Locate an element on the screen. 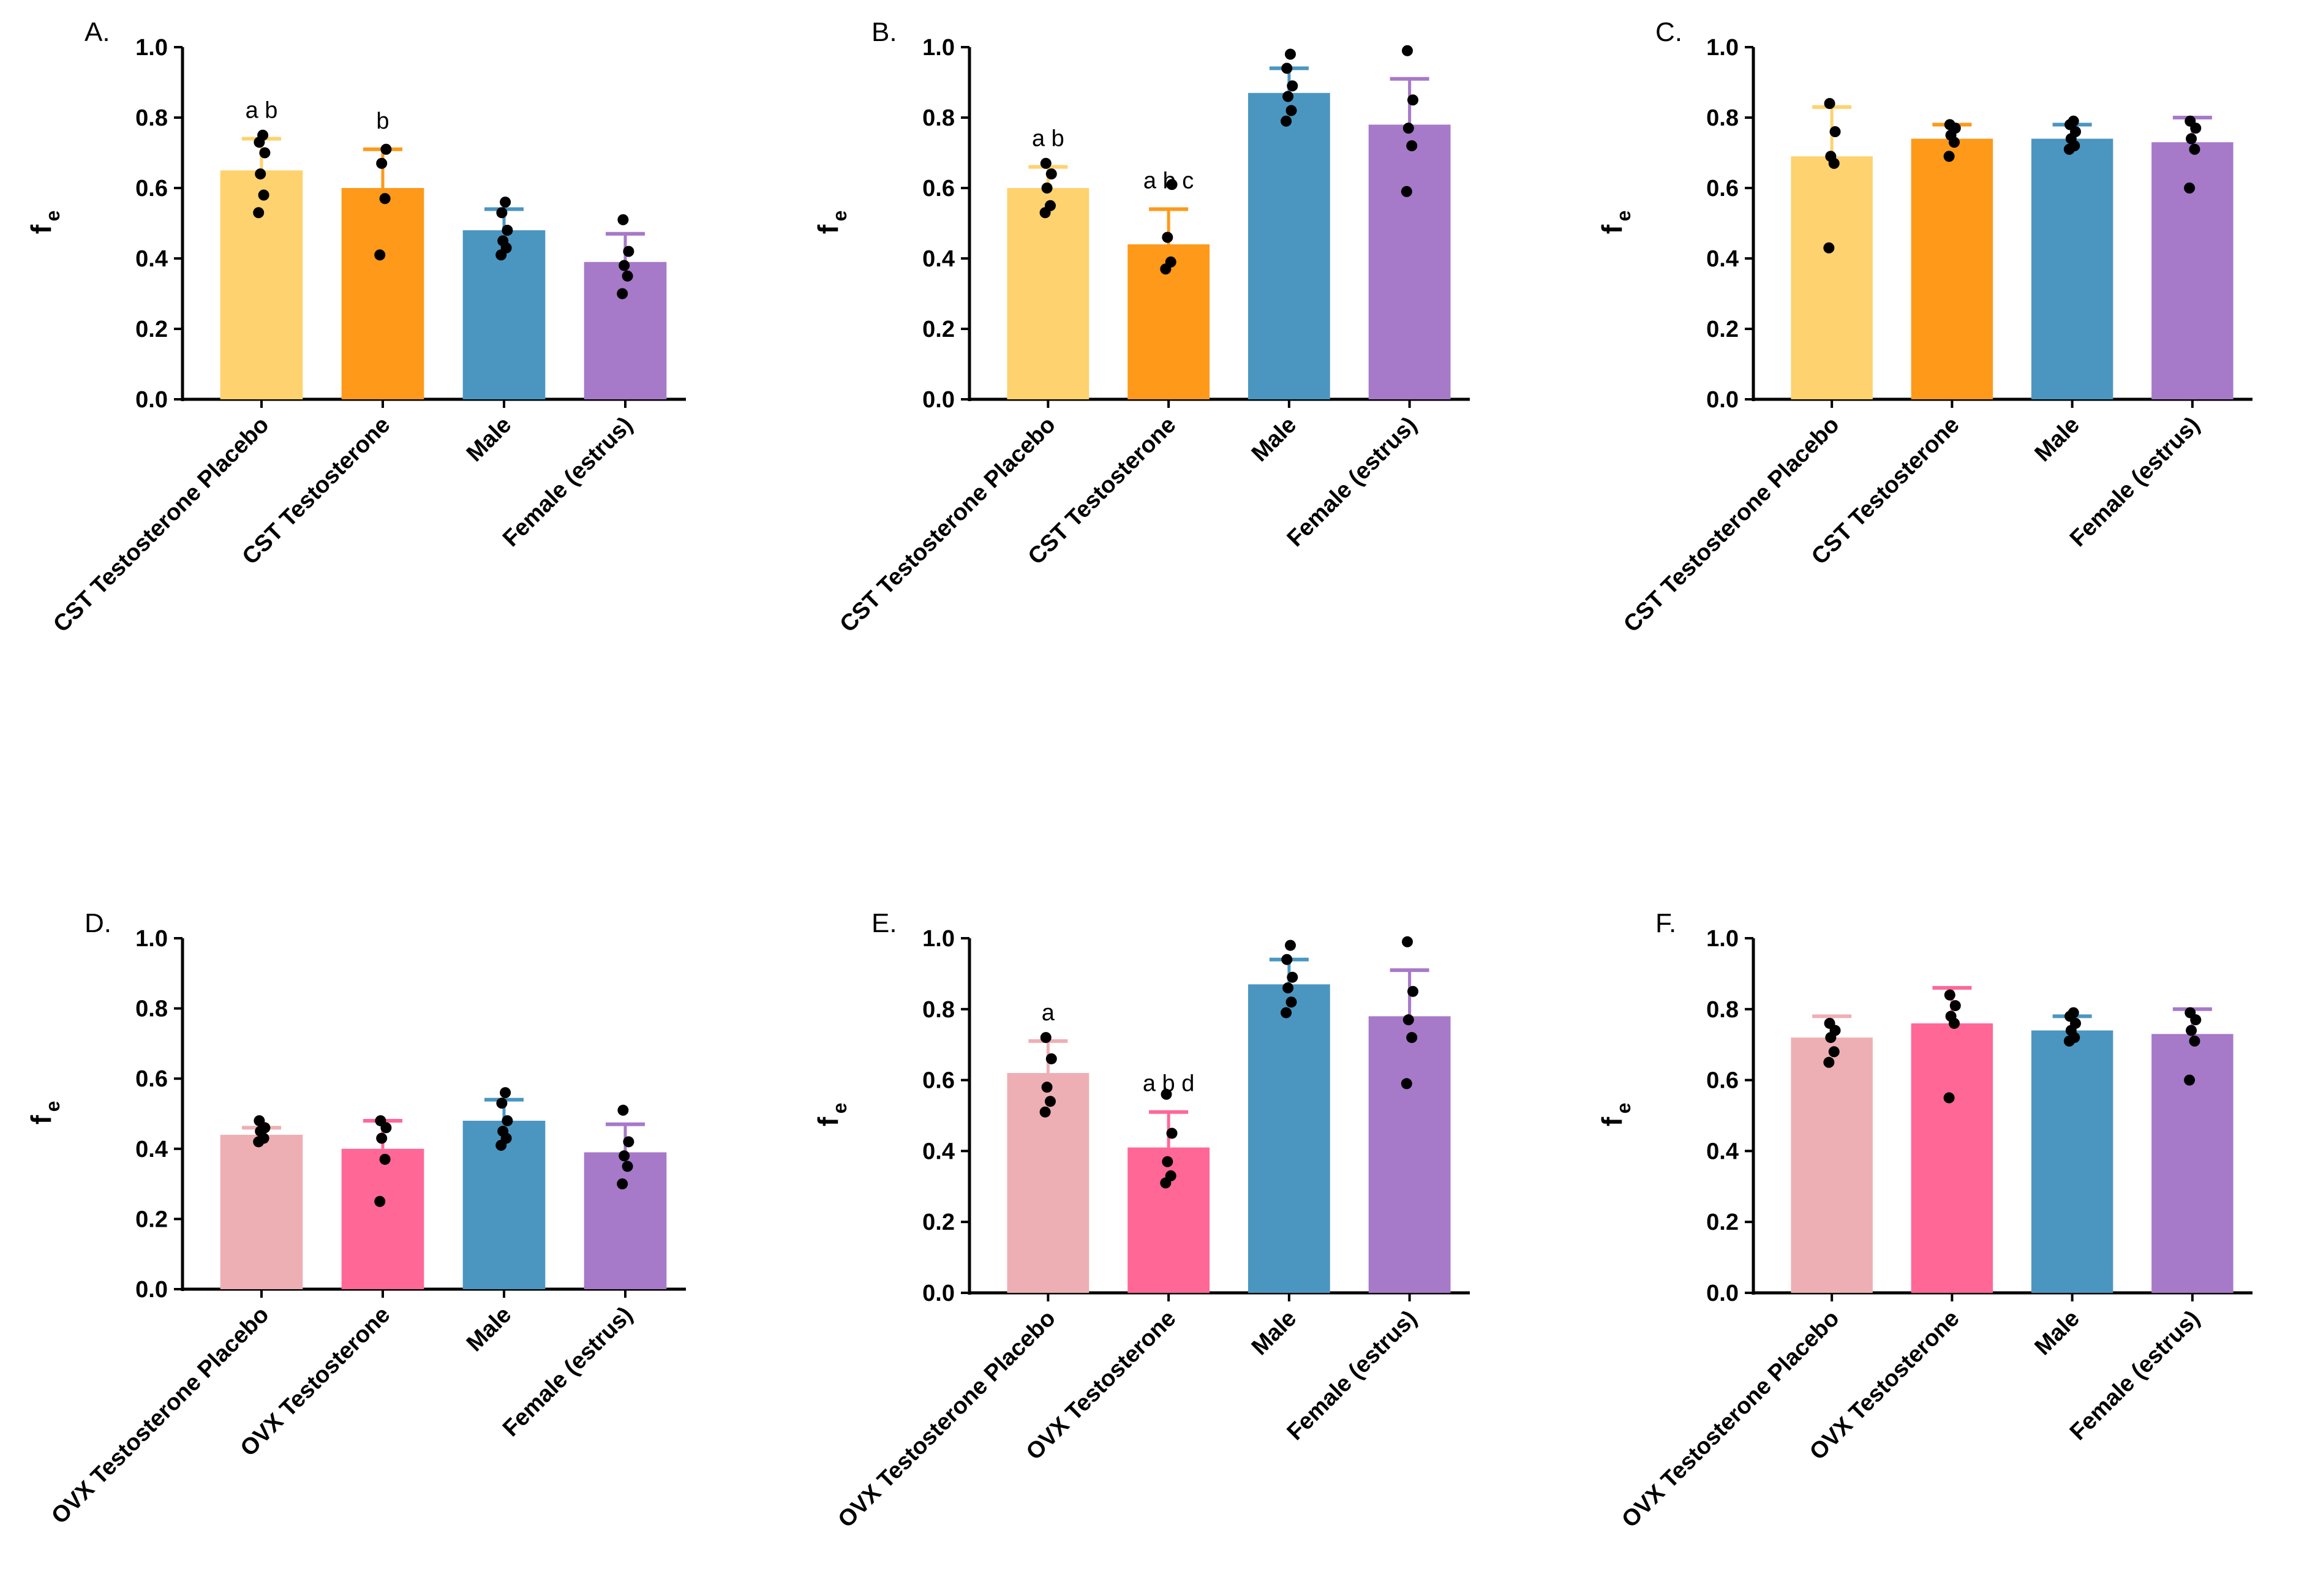 This screenshot has width=2307, height=1596. significance-label: a is located at coordinates (1048, 1013).